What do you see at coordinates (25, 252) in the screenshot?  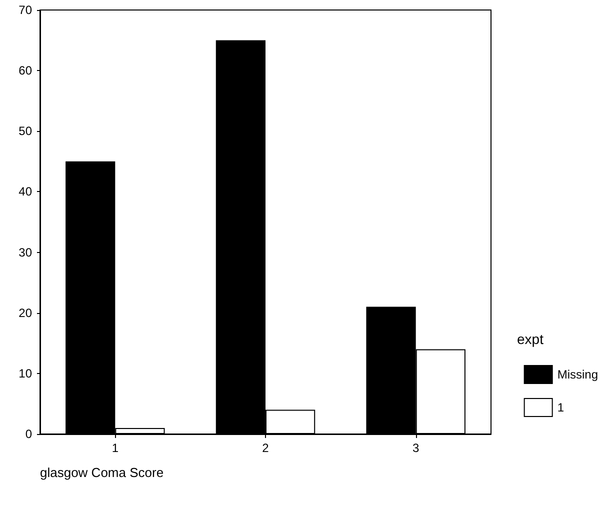 I see `y-tick-label: 30` at bounding box center [25, 252].